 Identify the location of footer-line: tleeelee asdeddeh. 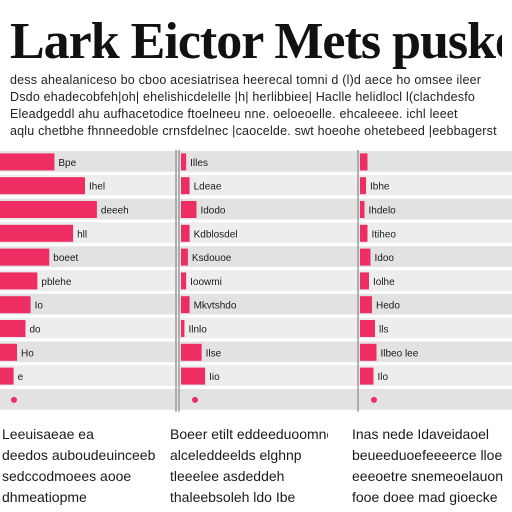
(227, 476).